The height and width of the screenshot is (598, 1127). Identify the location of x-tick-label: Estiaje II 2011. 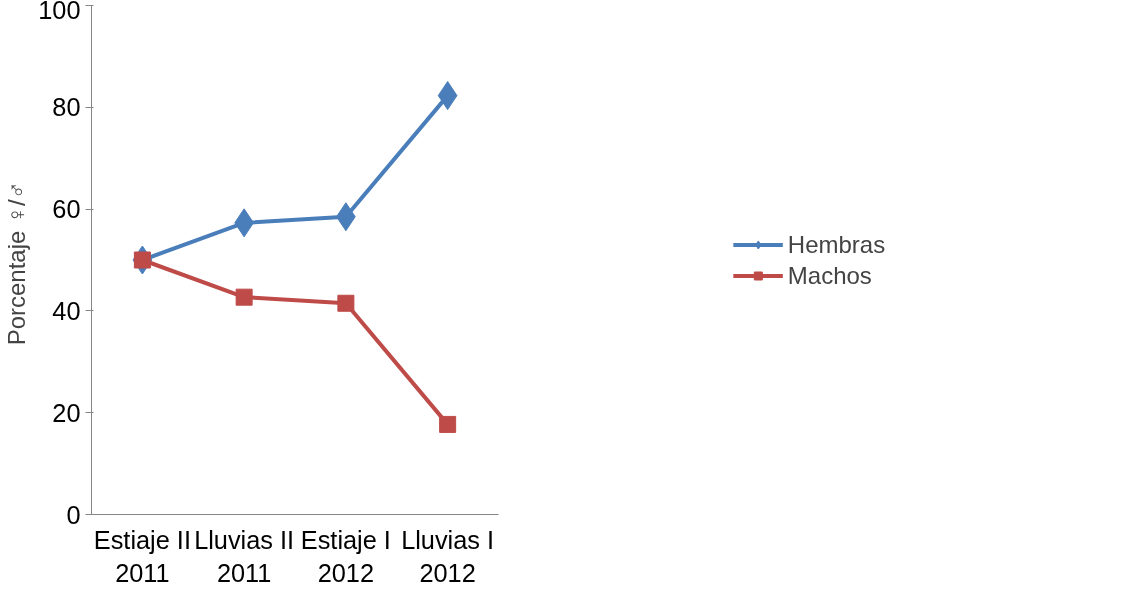
(142, 556).